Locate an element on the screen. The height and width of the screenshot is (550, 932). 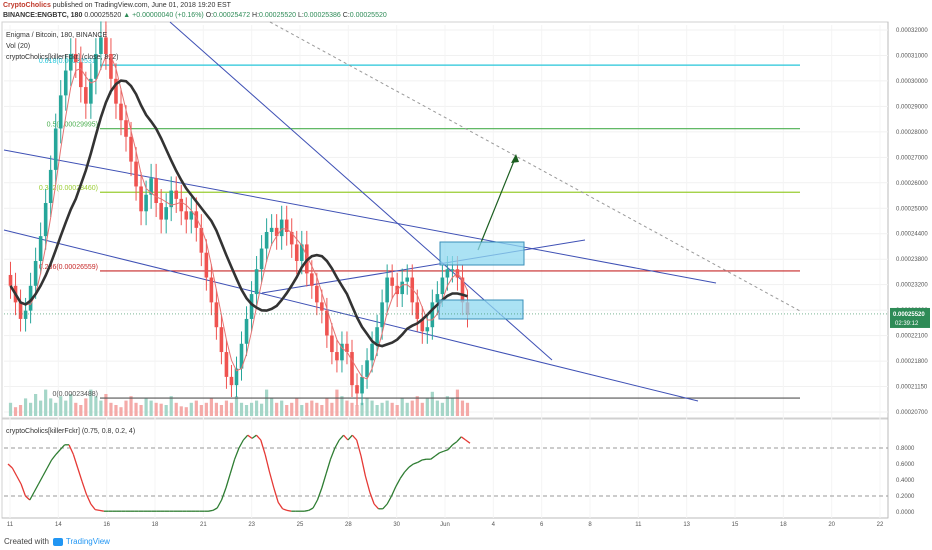
target-boxes is located at coordinates (481, 280).